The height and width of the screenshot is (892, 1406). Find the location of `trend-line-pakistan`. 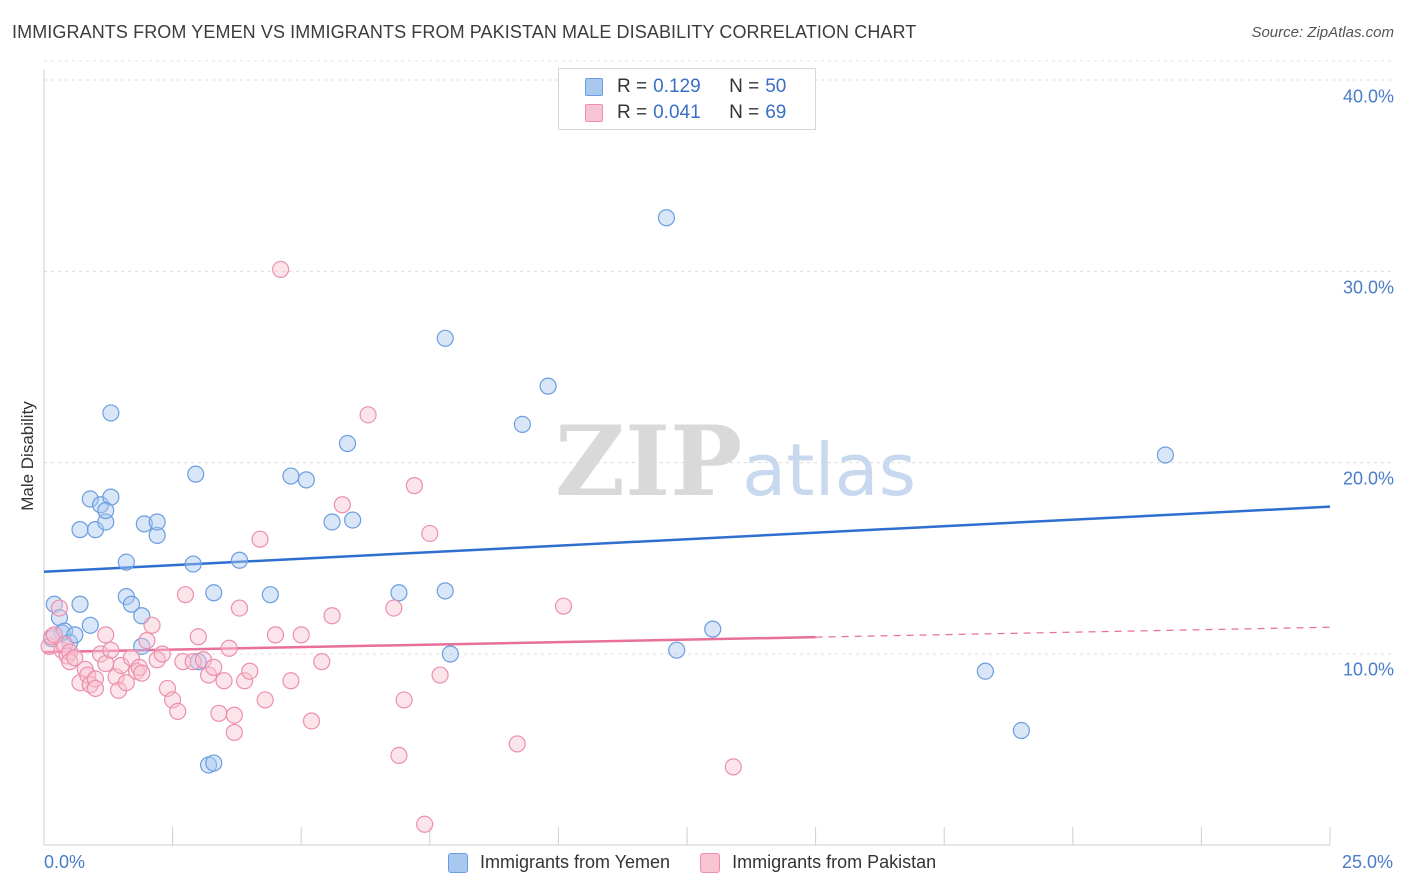

trend-line-pakistan is located at coordinates (429, 644).